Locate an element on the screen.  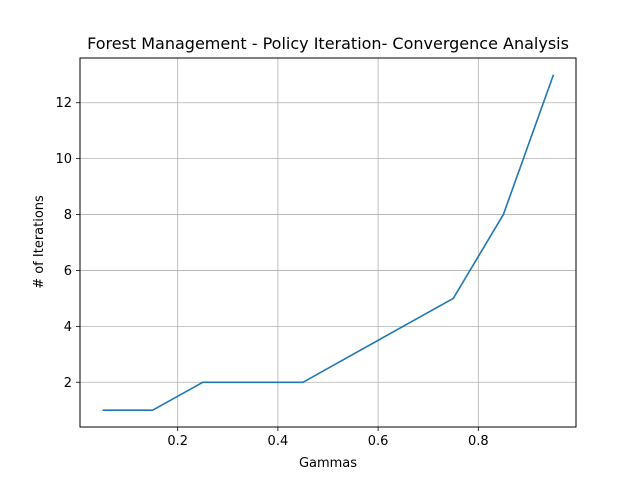
x-axis-ticks: 0.2 0.4 0.6 0.8 is located at coordinates (328, 438).